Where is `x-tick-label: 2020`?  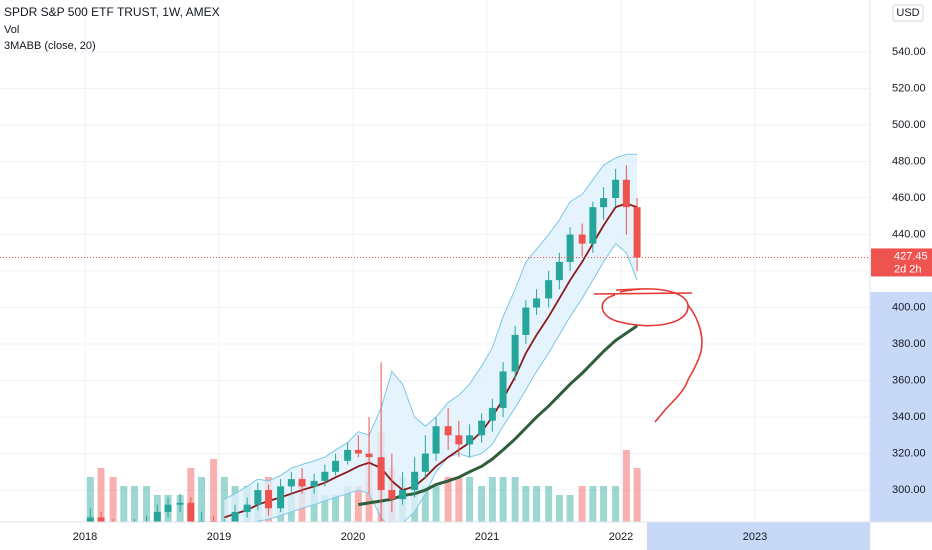
x-tick-label: 2020 is located at coordinates (353, 537).